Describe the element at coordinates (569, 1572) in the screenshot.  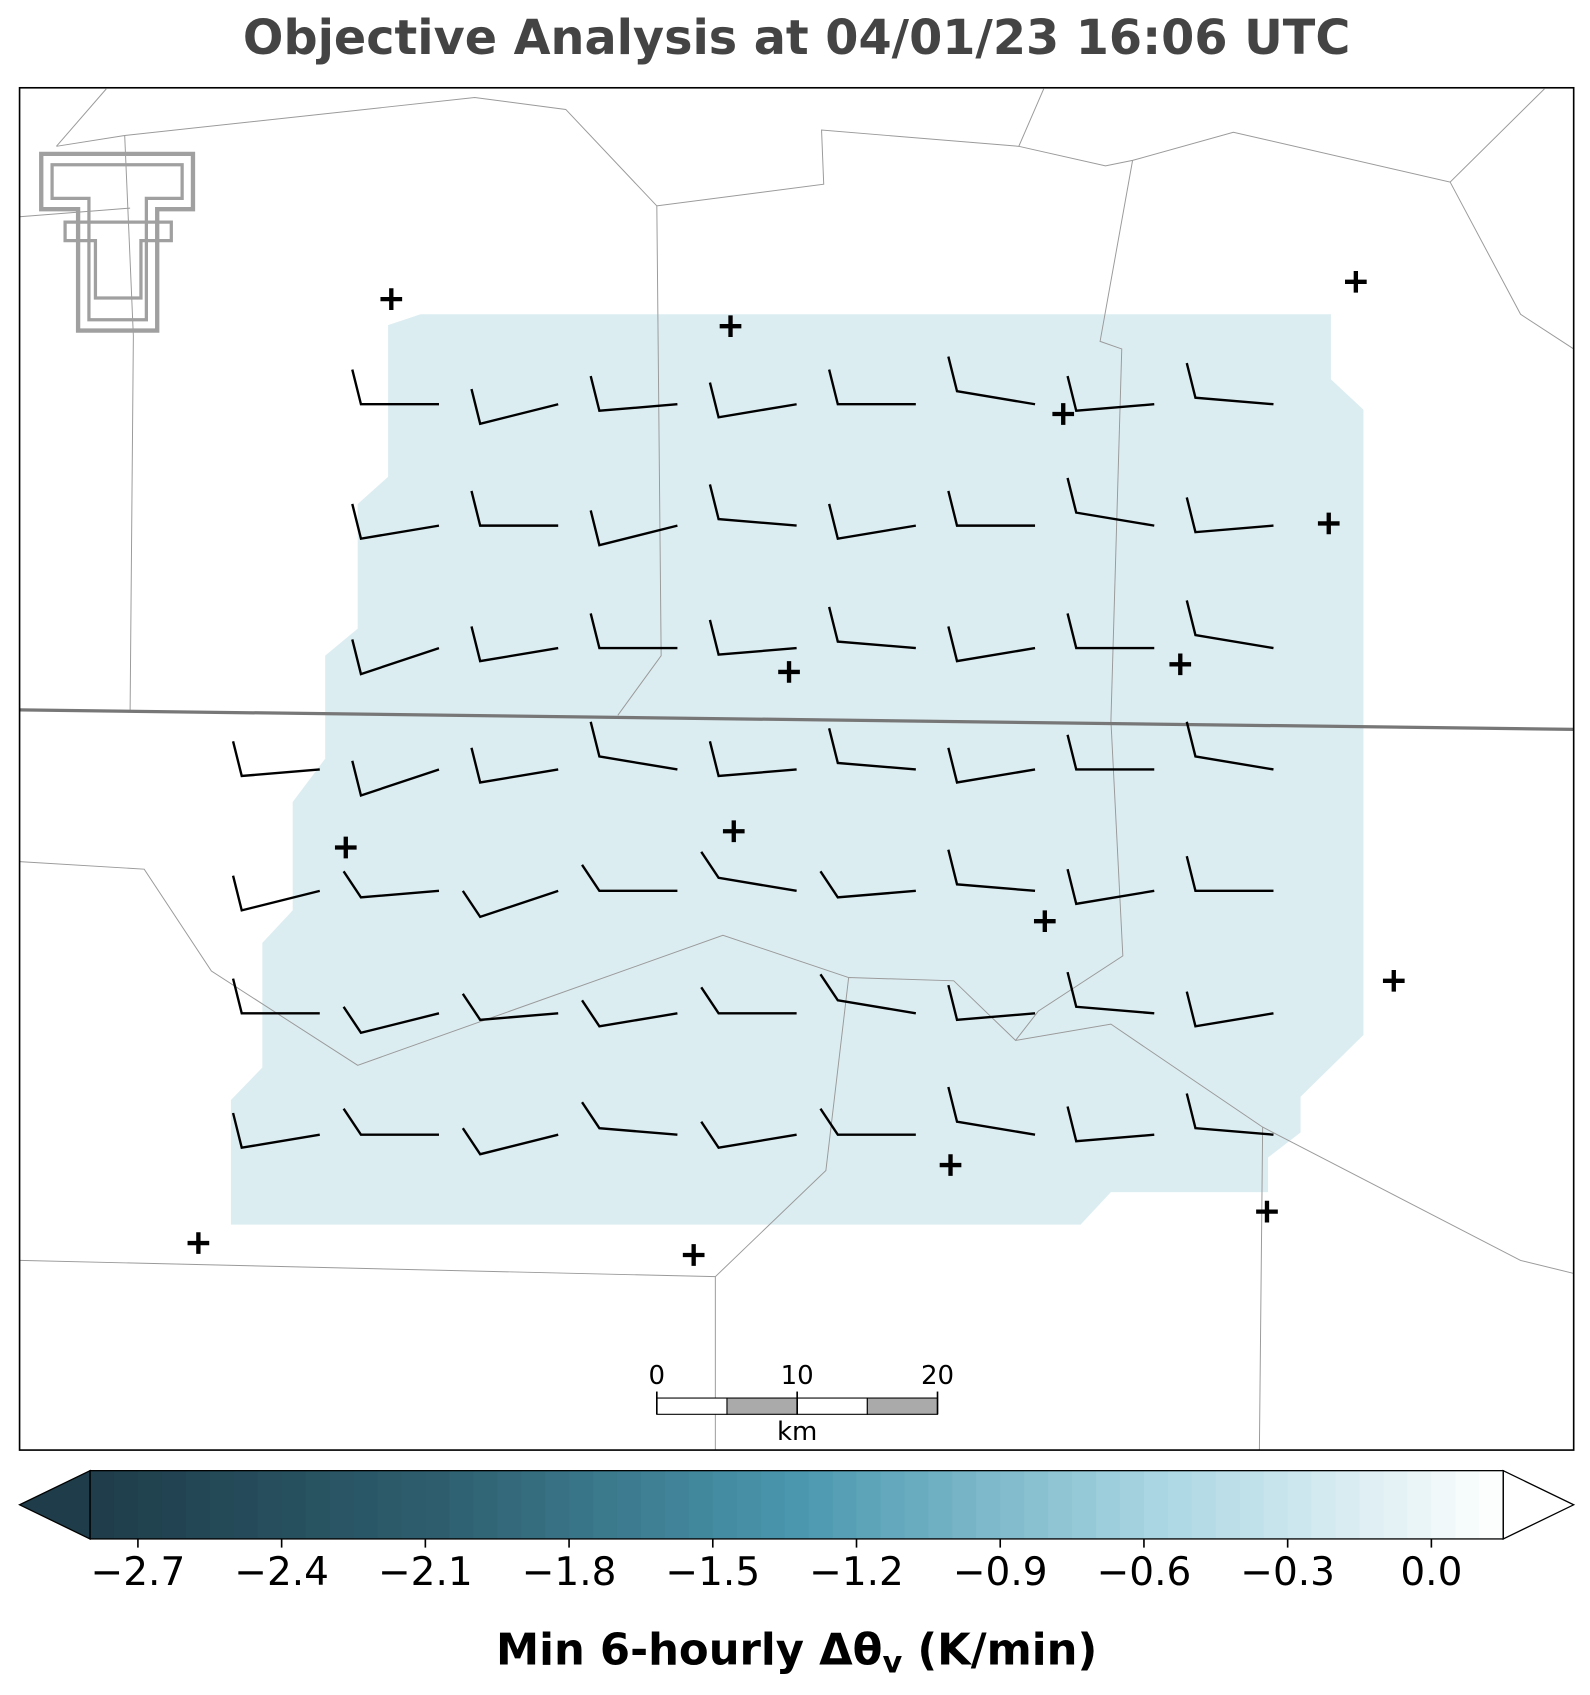
I see `colorbar-tick-label: −1.8` at that location.